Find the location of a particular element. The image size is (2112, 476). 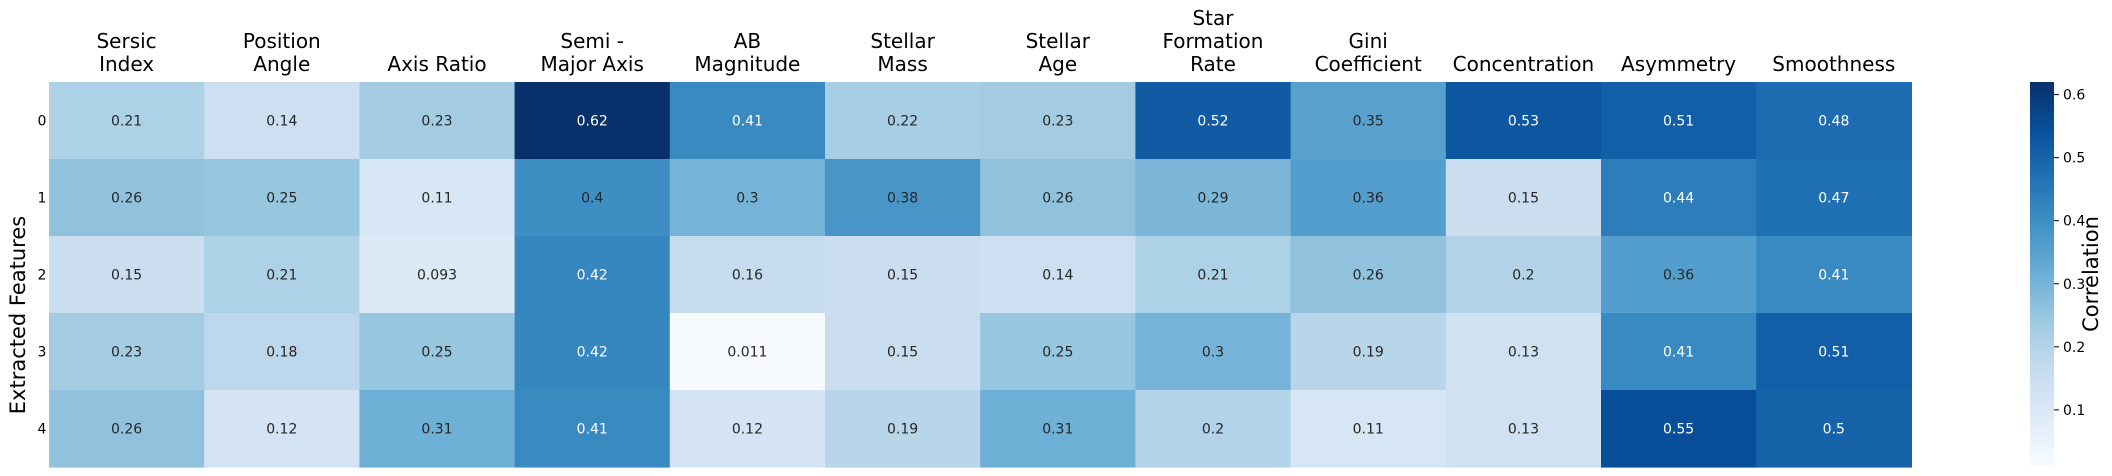

cell-value-label: 0.15 is located at coordinates (902, 353).